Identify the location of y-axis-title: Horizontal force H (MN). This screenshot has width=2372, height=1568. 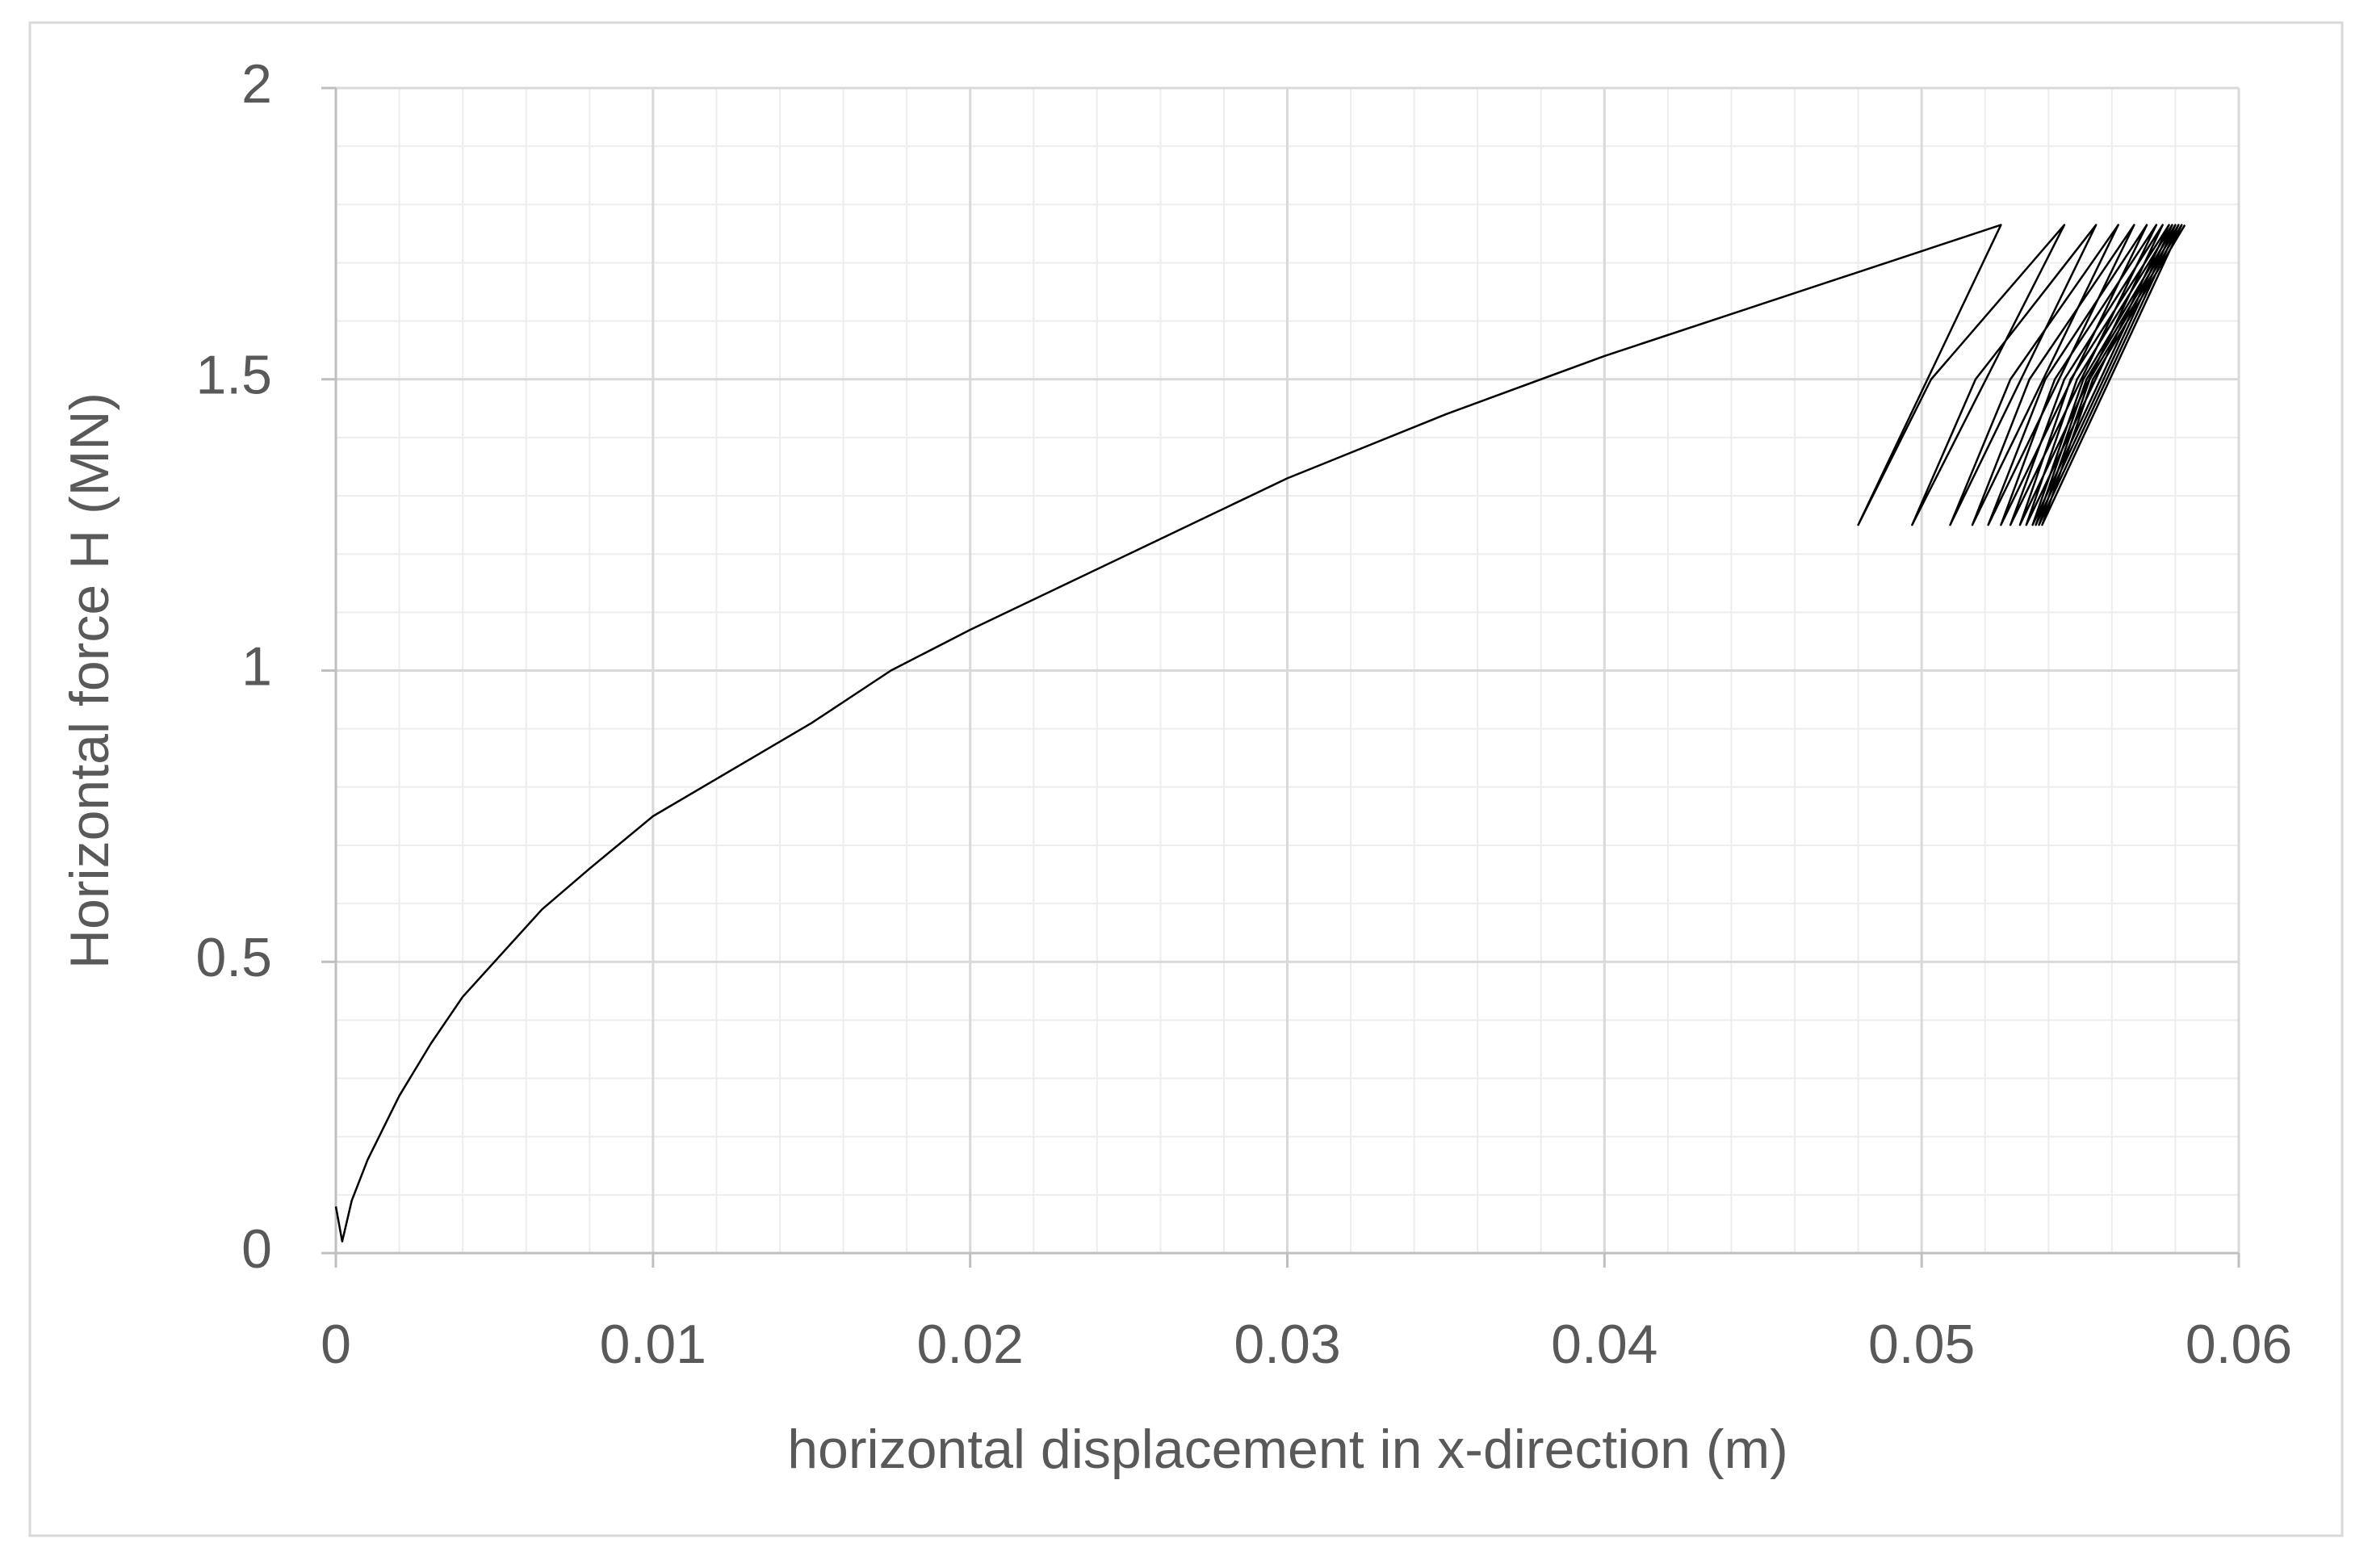
(89, 680).